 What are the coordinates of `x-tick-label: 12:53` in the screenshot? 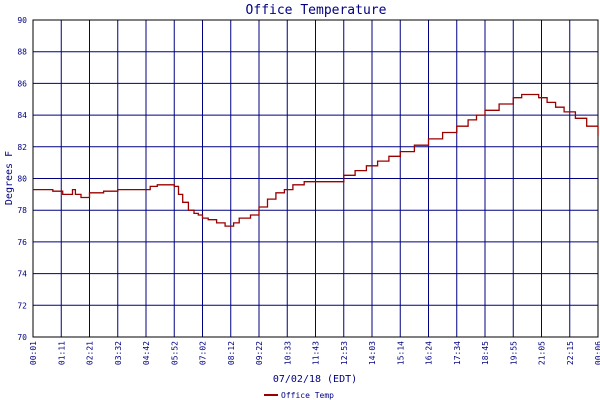 It's located at (344, 353).